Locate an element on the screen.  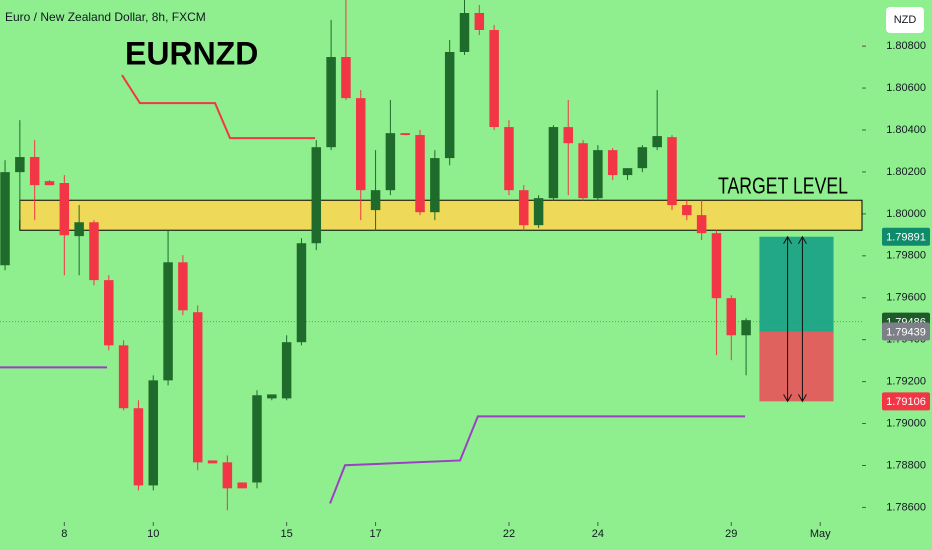
y-tick-label: 1.79200 is located at coordinates (906, 382).